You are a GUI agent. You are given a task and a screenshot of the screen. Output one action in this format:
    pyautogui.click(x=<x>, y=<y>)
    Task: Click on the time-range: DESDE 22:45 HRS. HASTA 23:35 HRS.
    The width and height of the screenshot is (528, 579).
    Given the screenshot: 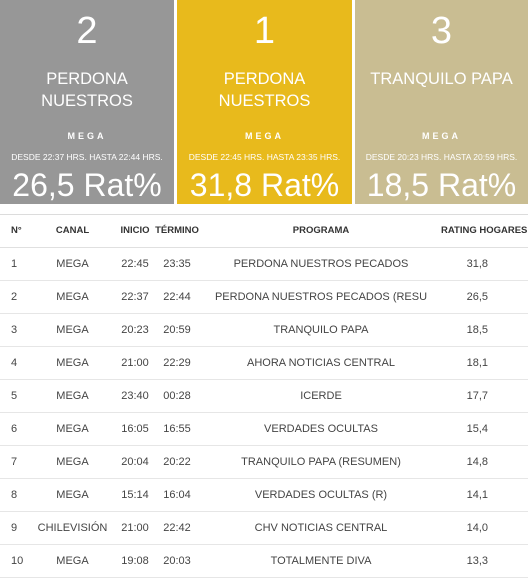 What is the action you would take?
    pyautogui.click(x=264, y=157)
    